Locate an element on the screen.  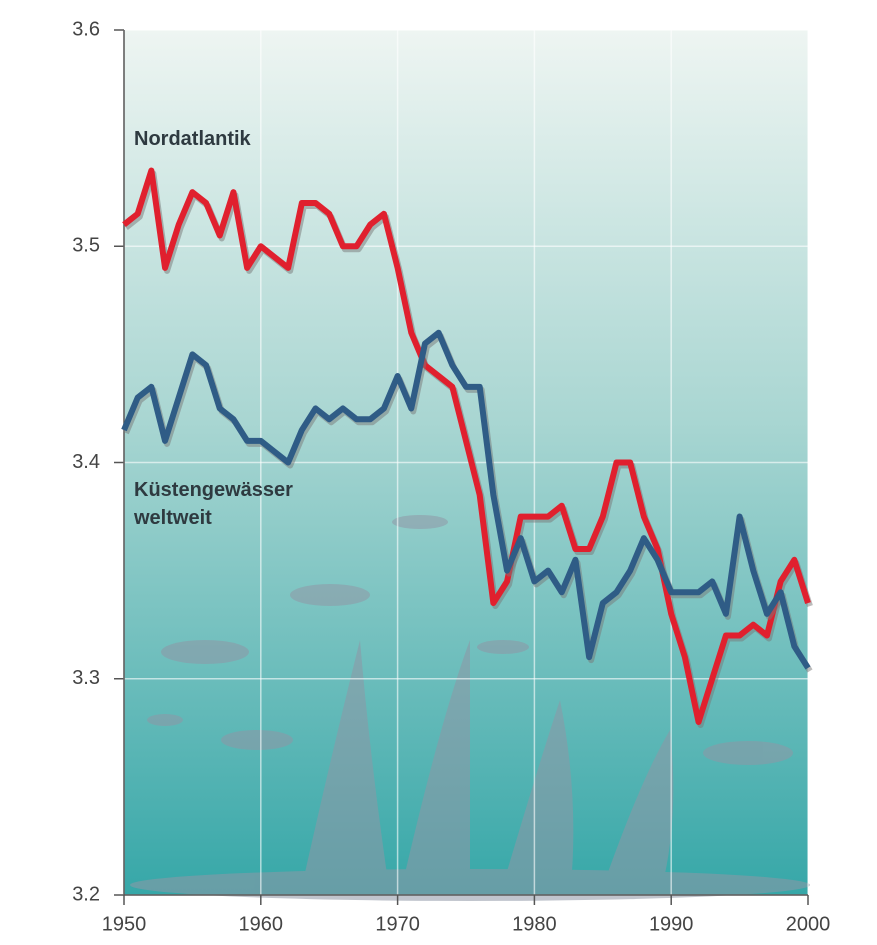
x-tick-label: 1970 is located at coordinates (397, 924).